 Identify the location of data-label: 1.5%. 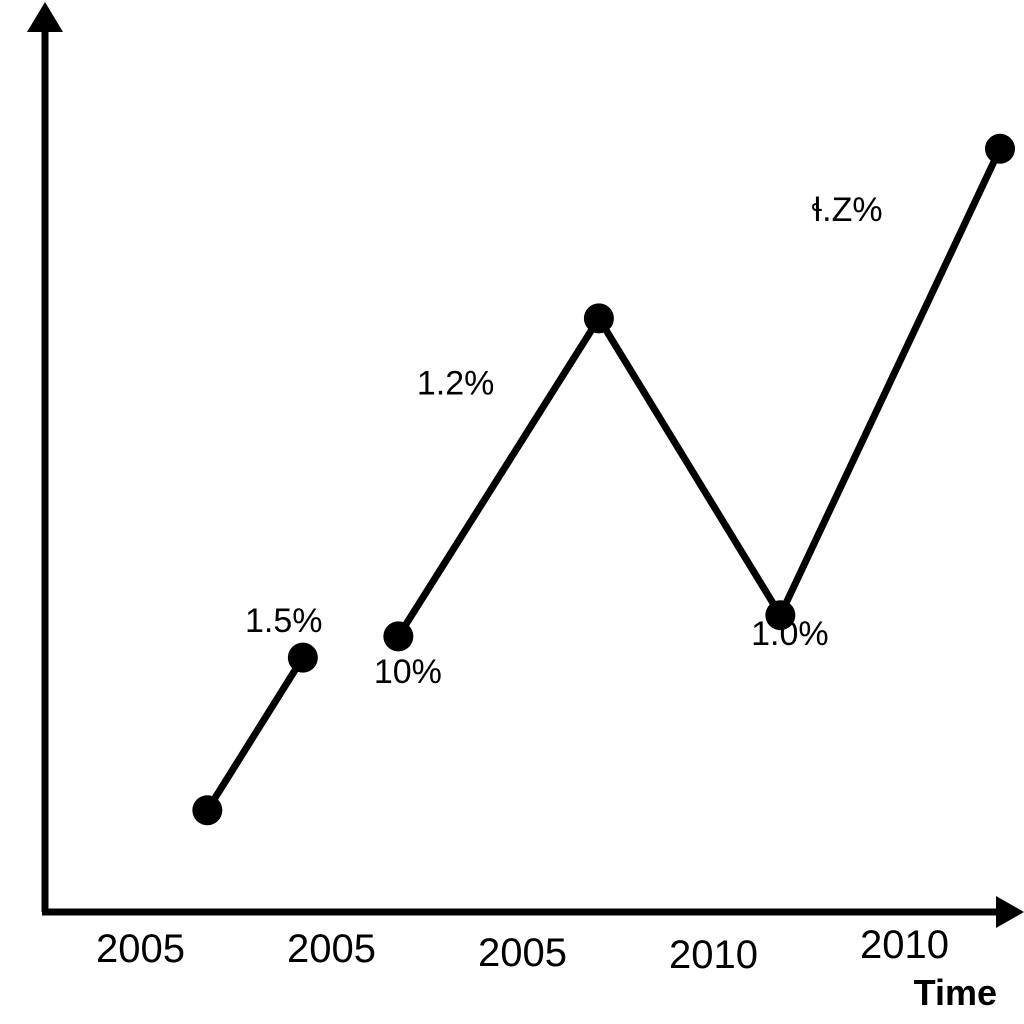
(284, 621).